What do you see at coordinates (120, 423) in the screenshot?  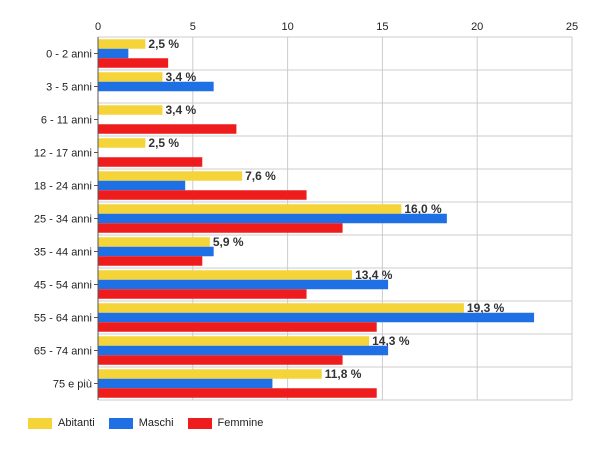 I see `legend-swatch-maschi` at bounding box center [120, 423].